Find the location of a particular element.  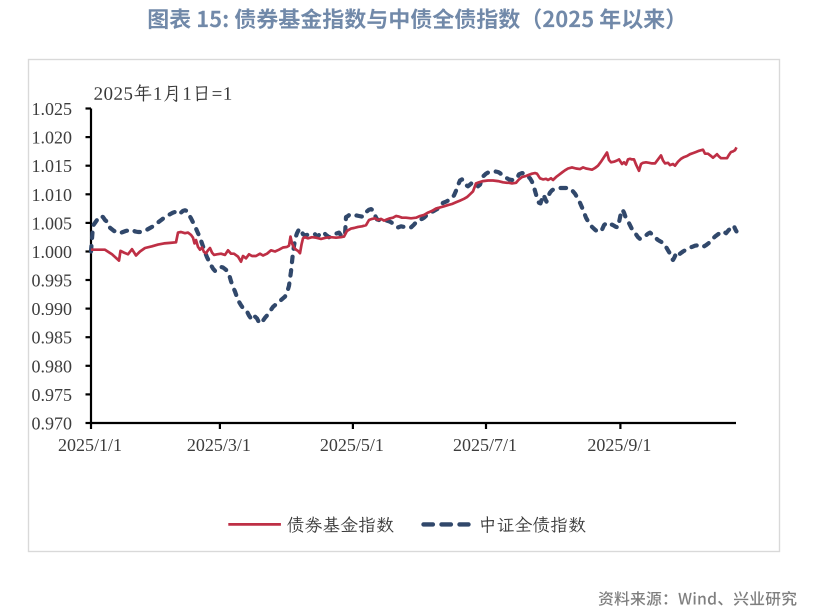

svg-text: 1.000 is located at coordinates (52, 252).